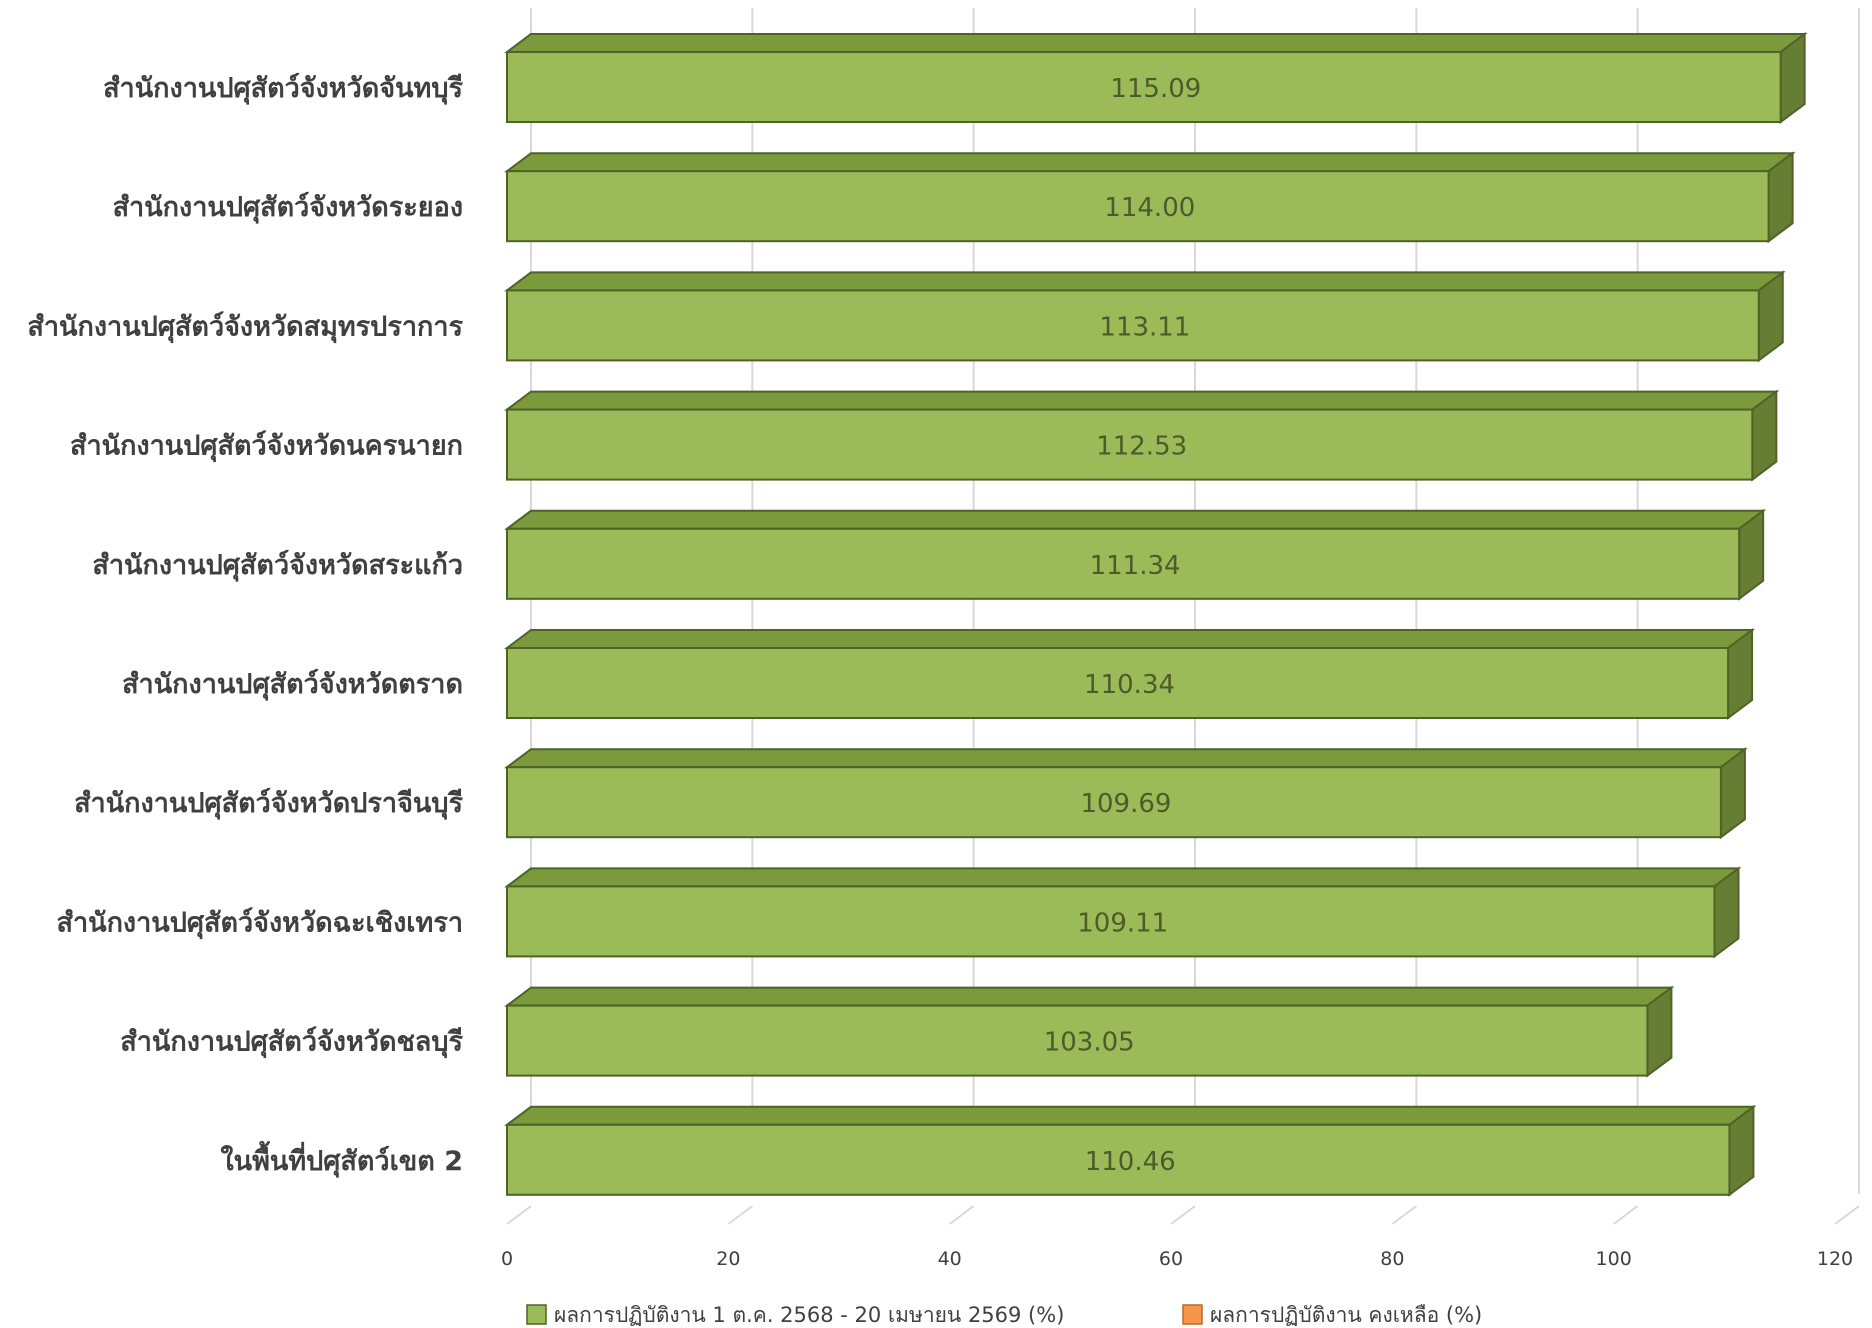 Image resolution: width=1872 pixels, height=1328 pixels. I want to click on category-label: สำนักงานปศุสัตว์จังหวัดจันทบุรี, so click(283, 88).